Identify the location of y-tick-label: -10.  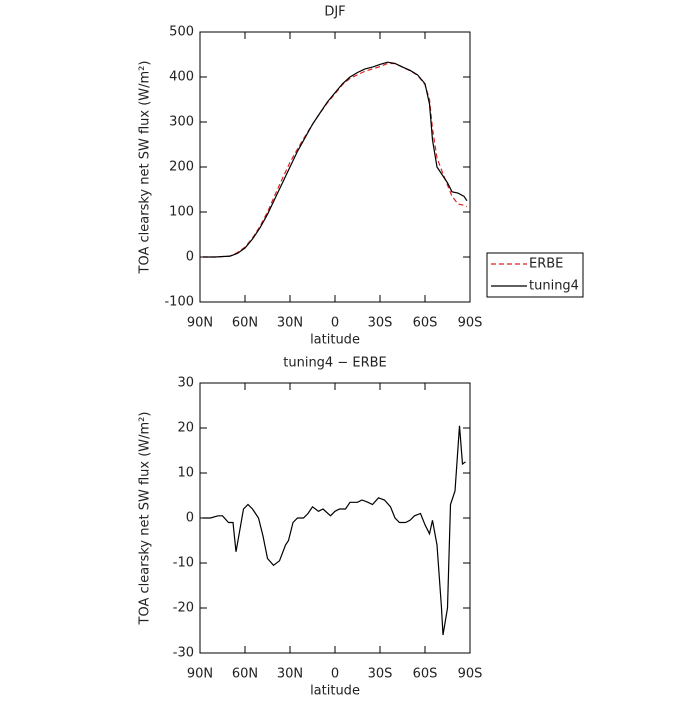
(183, 563).